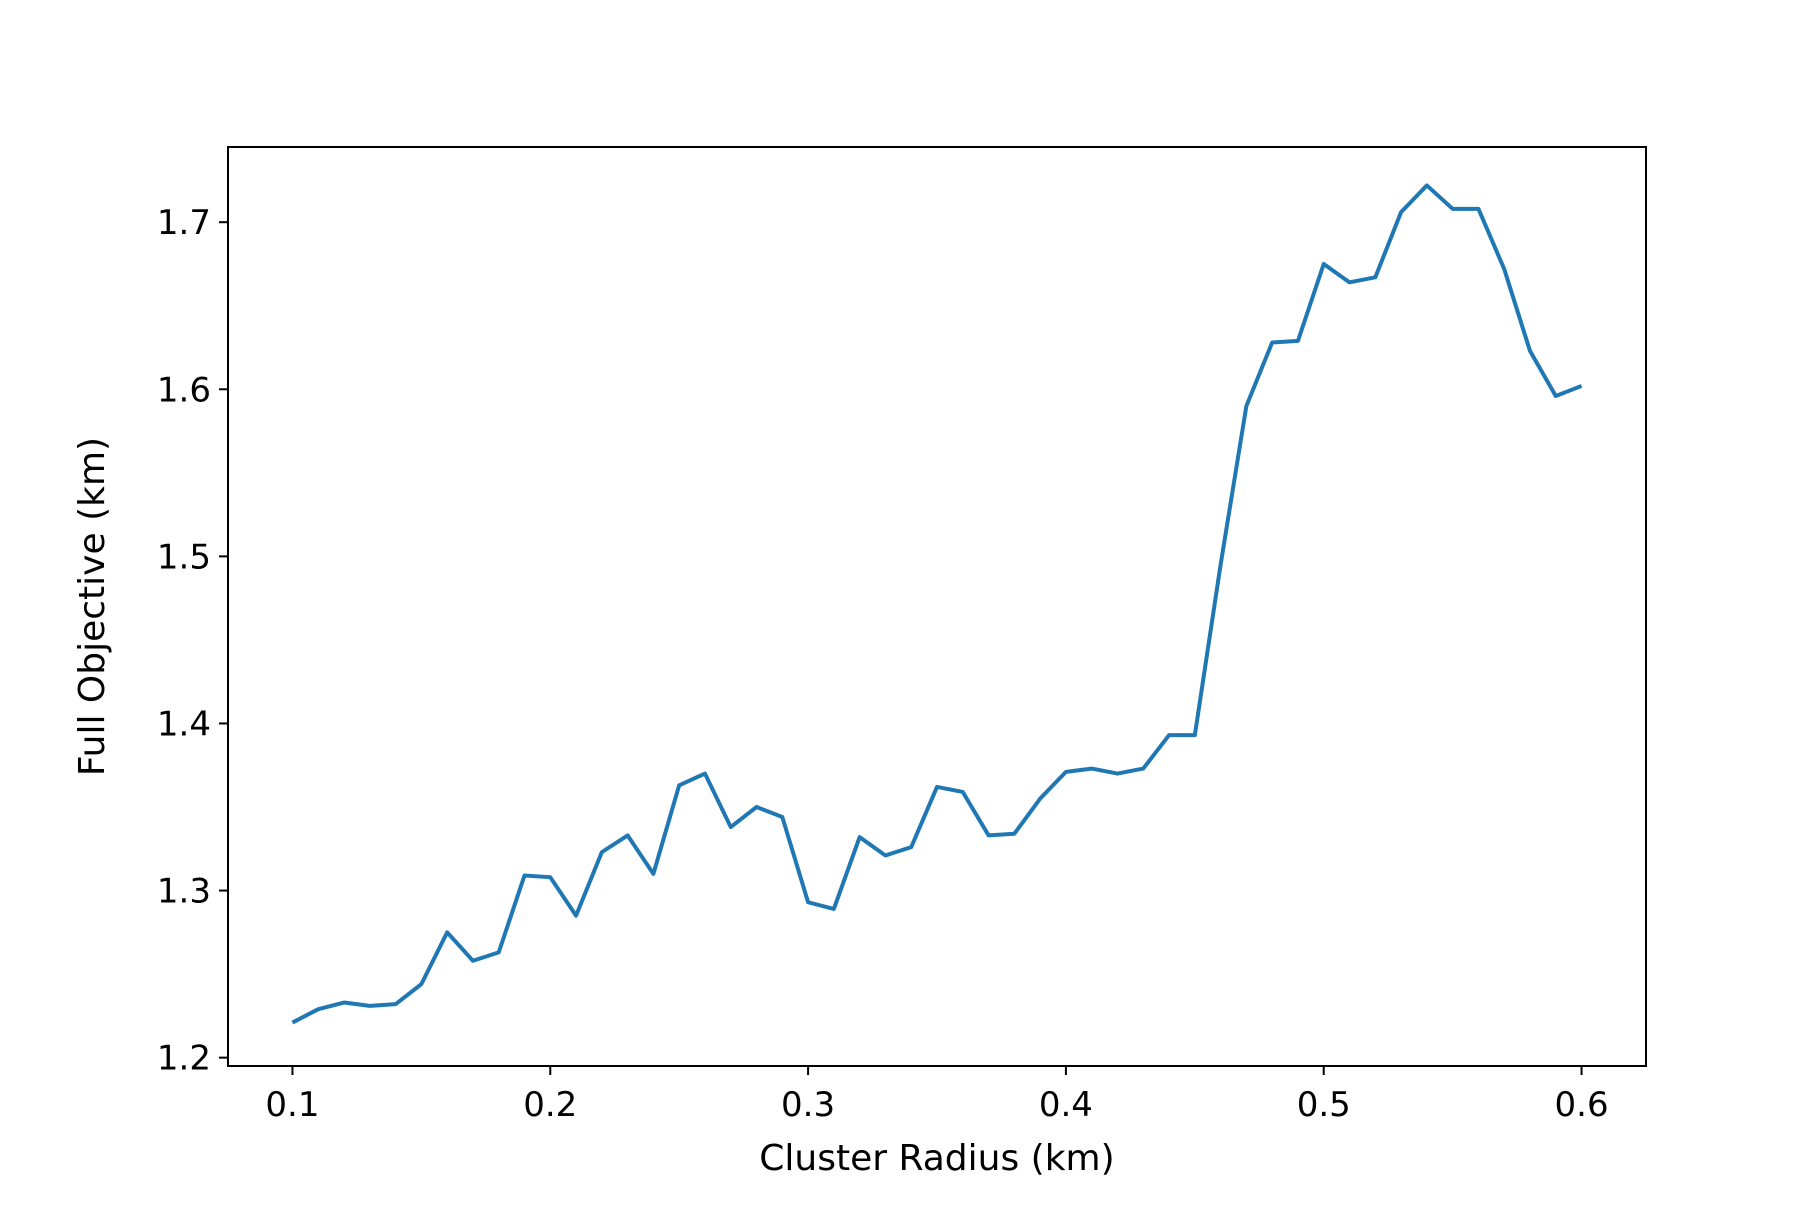  What do you see at coordinates (184, 557) in the screenshot?
I see `y-tick-label: 1.5` at bounding box center [184, 557].